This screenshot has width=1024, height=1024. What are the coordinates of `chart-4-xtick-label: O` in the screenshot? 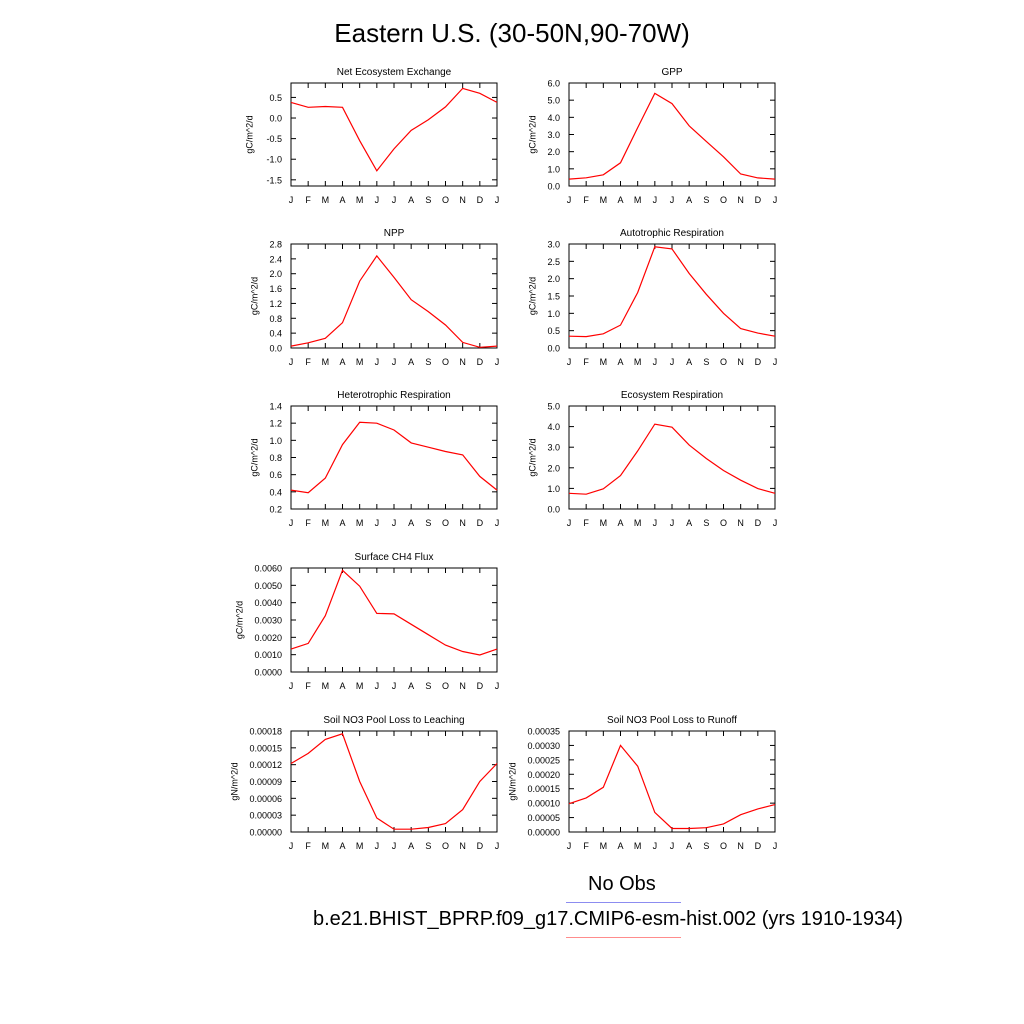 It's located at (723, 362).